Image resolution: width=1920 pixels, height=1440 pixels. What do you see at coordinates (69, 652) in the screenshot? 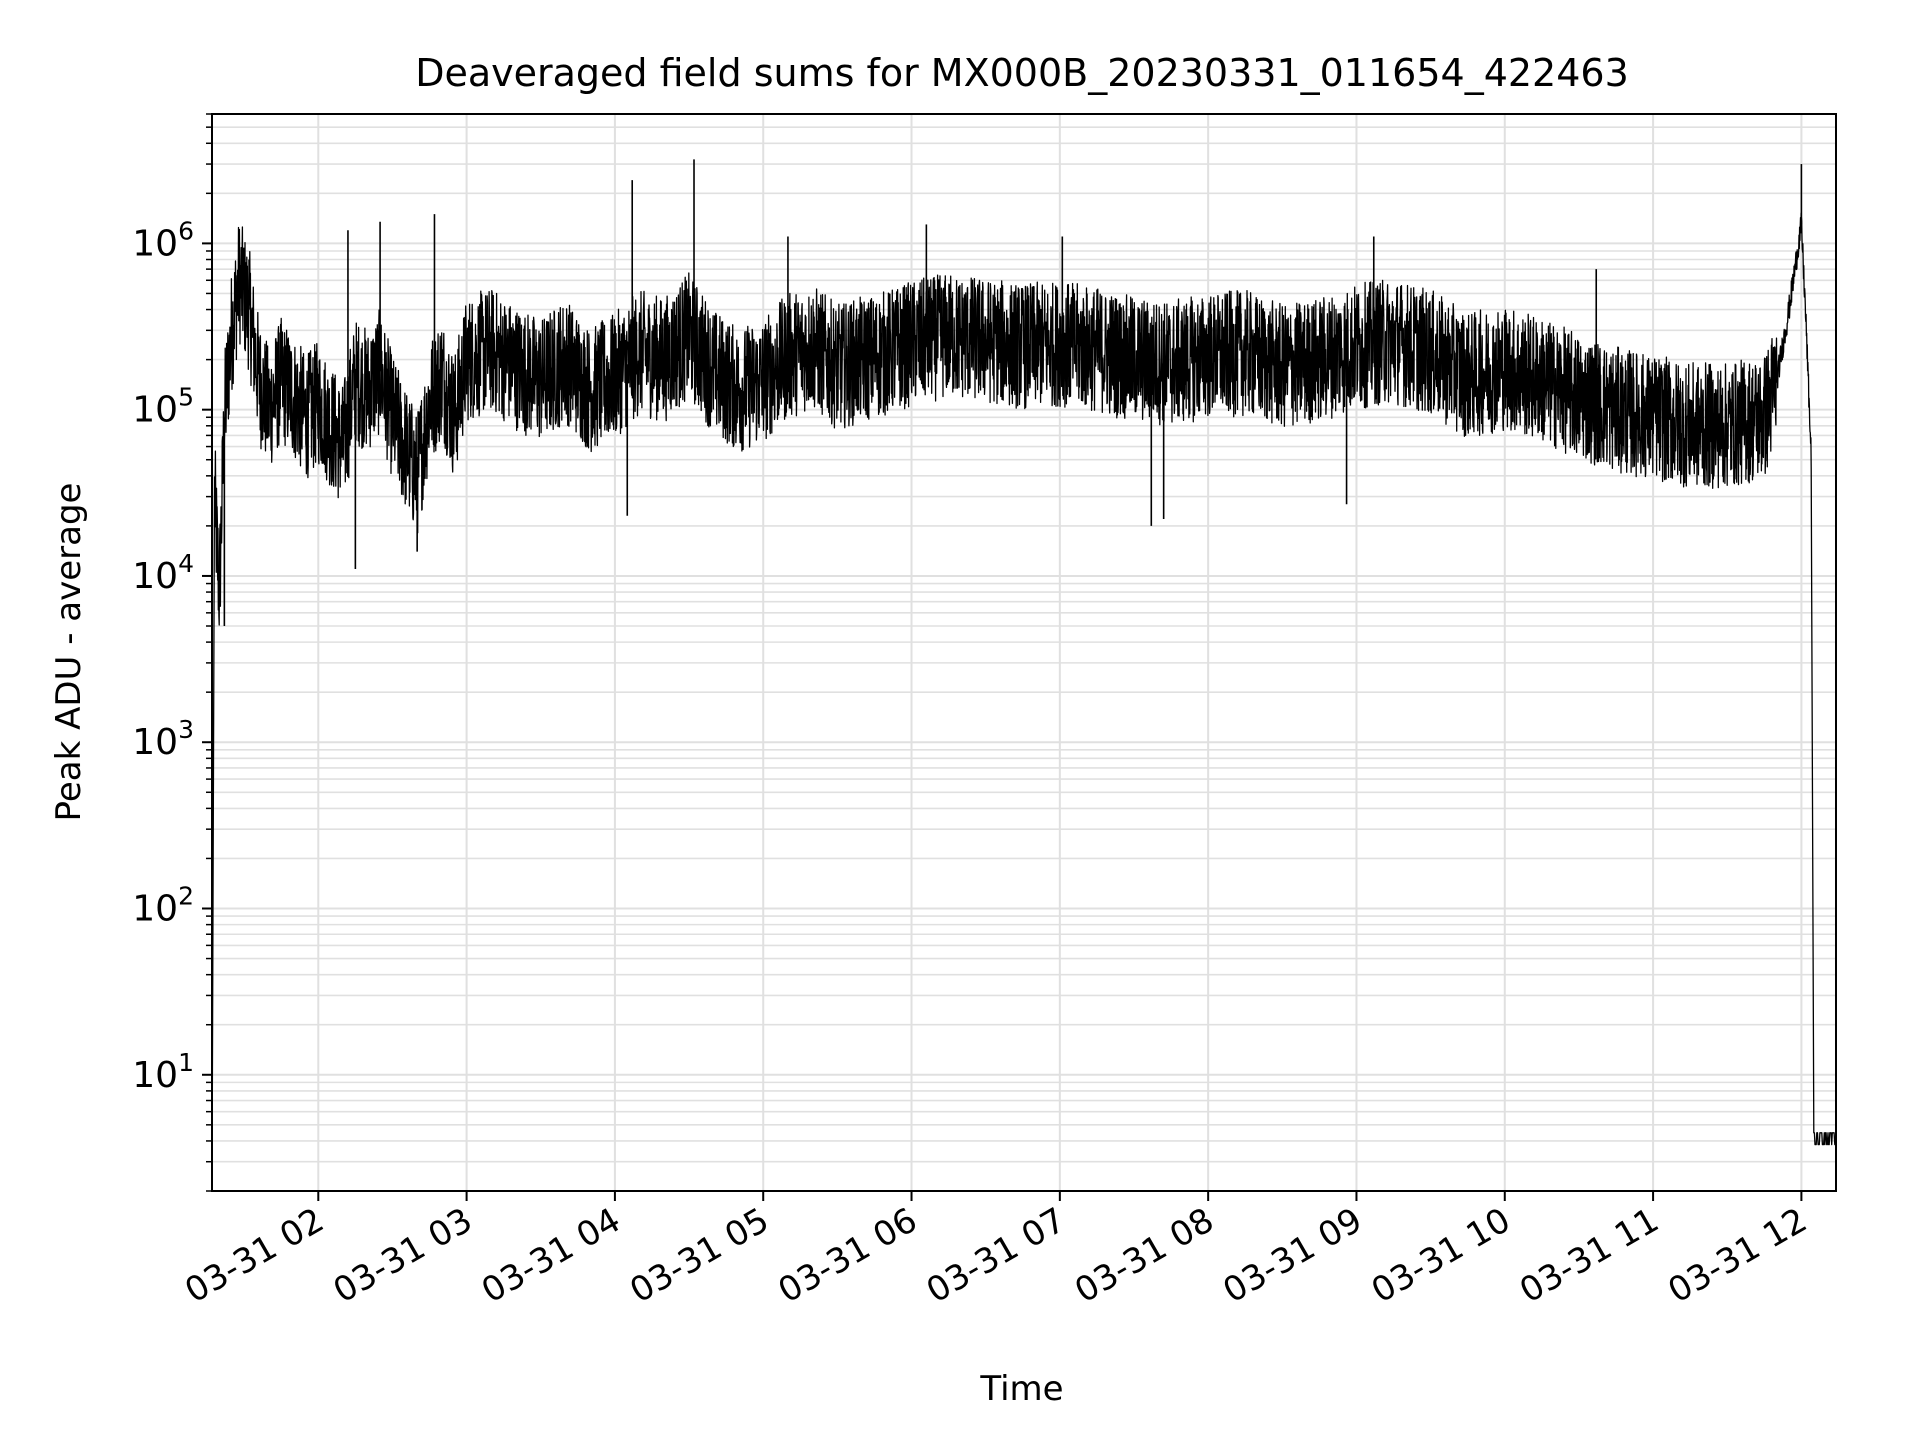
I see `y-axis-label: Peak ADU - average` at bounding box center [69, 652].